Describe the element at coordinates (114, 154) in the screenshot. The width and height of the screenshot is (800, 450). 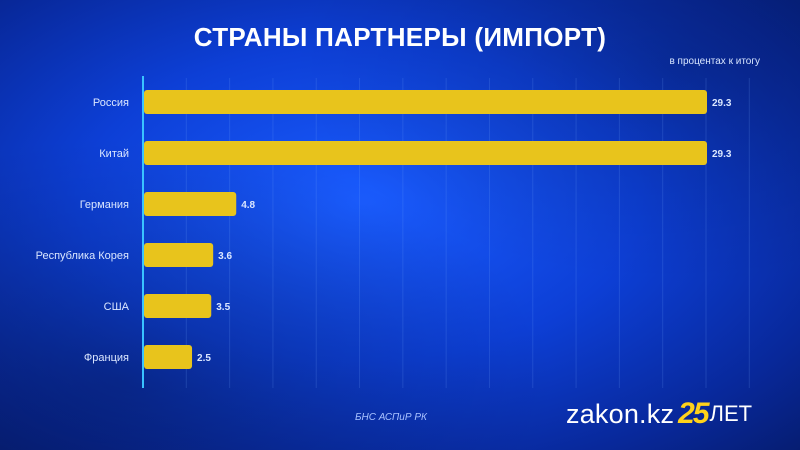
I see `category-label: Китай` at that location.